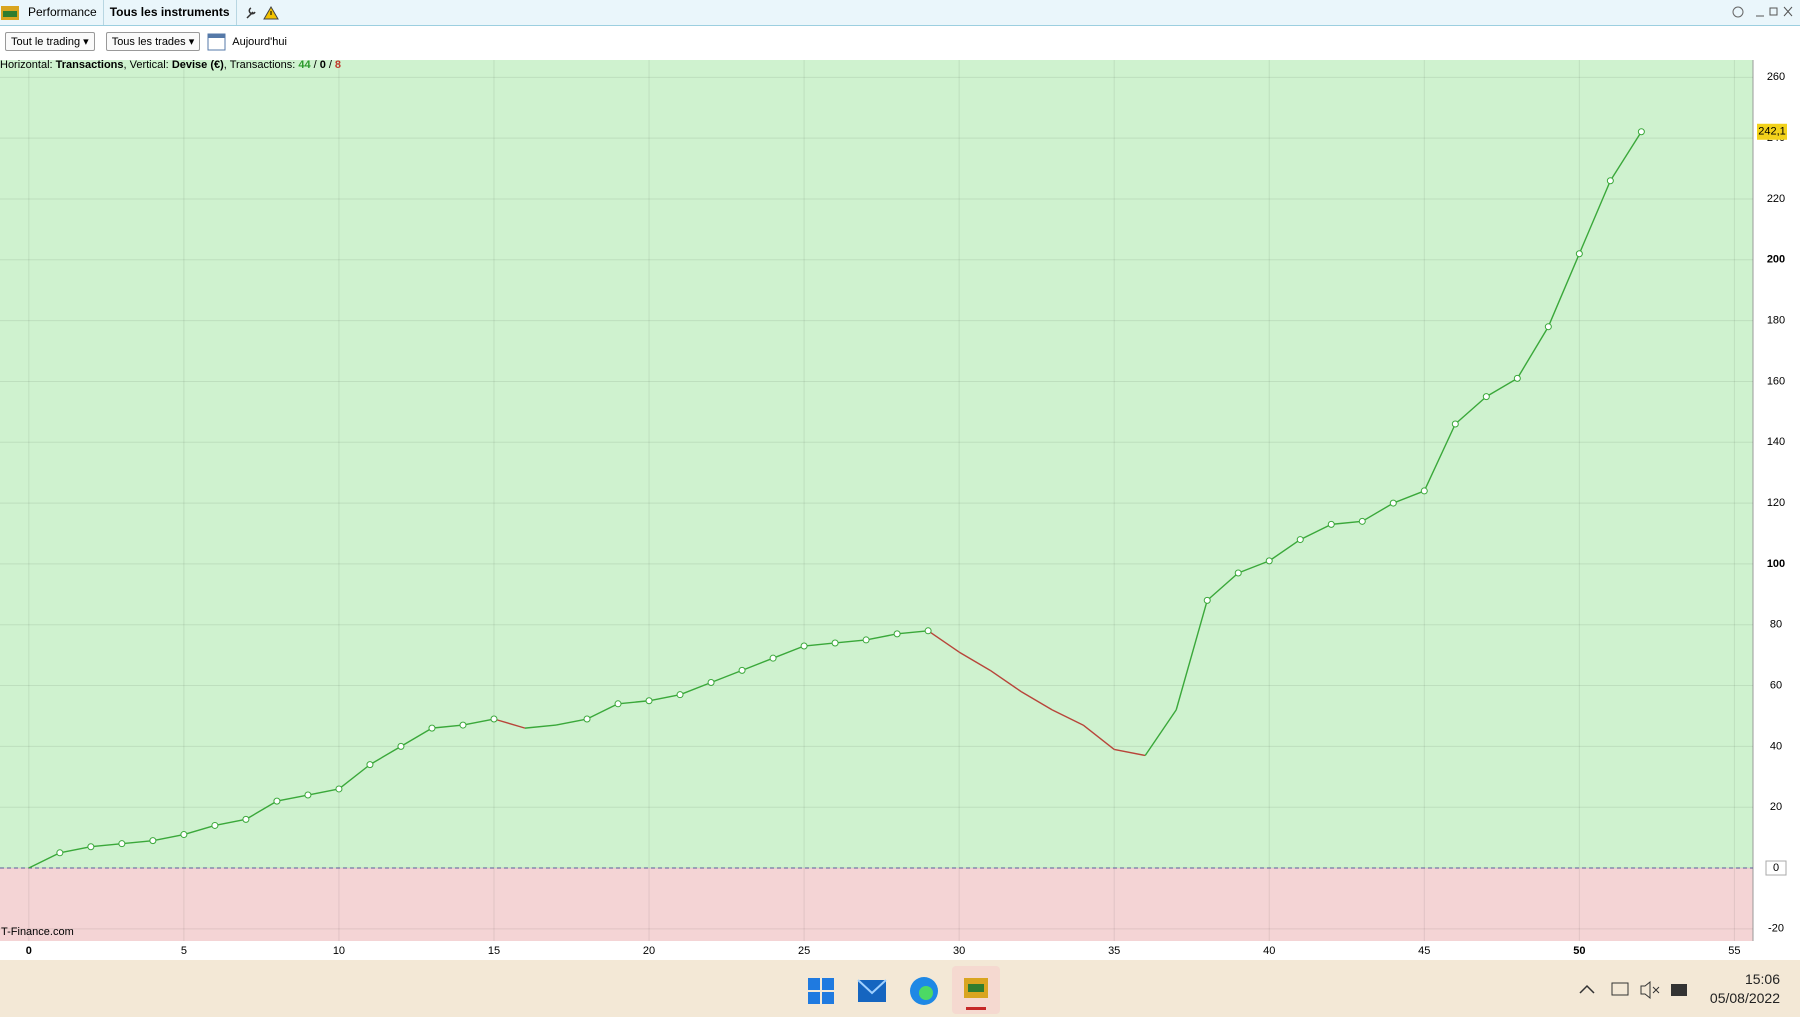 The image size is (1800, 1017). I want to click on zero-box, so click(1776, 868).